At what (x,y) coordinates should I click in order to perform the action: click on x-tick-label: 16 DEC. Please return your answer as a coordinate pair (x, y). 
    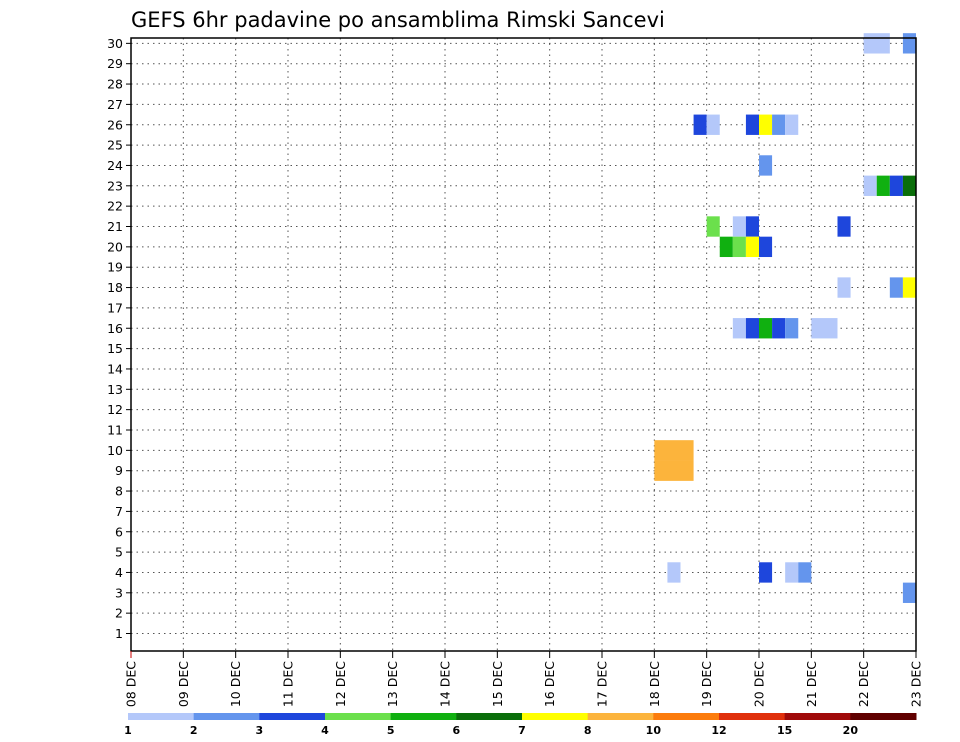
    Looking at the image, I should click on (549, 684).